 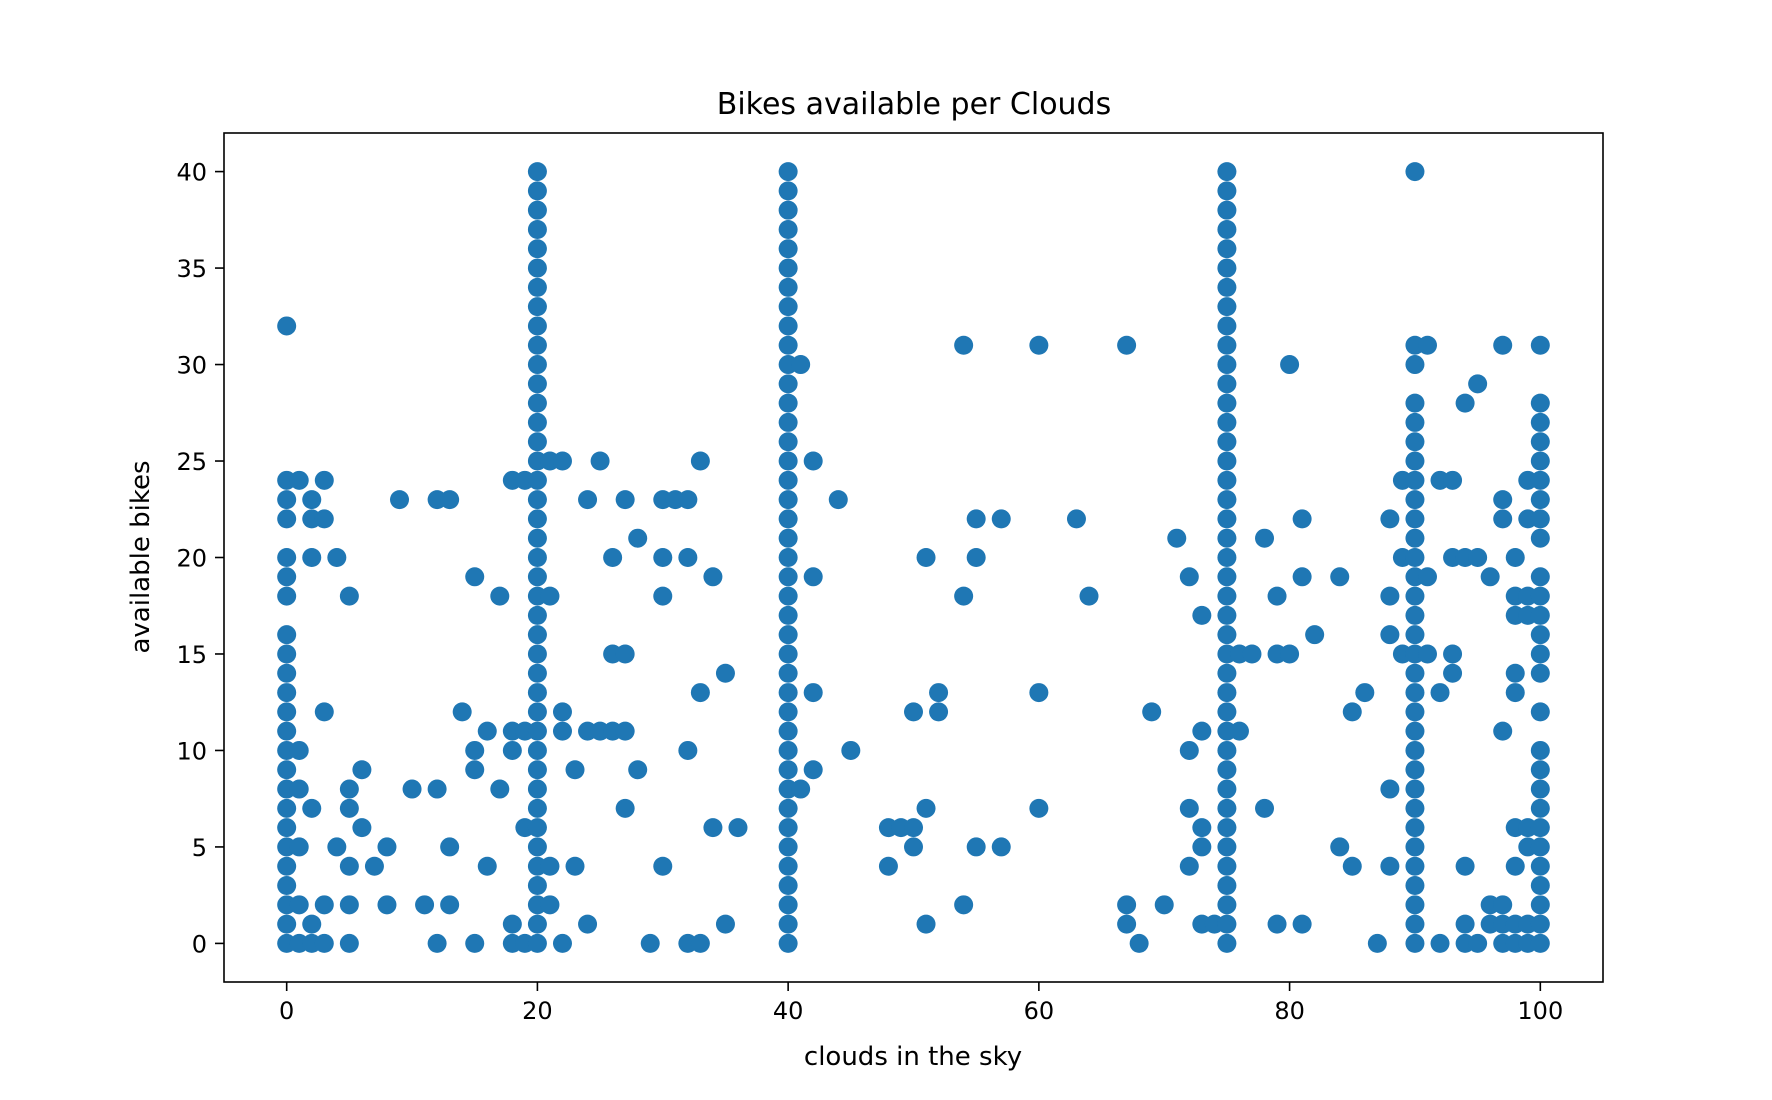 I want to click on x-tick-label: 60, so click(x=1039, y=1011).